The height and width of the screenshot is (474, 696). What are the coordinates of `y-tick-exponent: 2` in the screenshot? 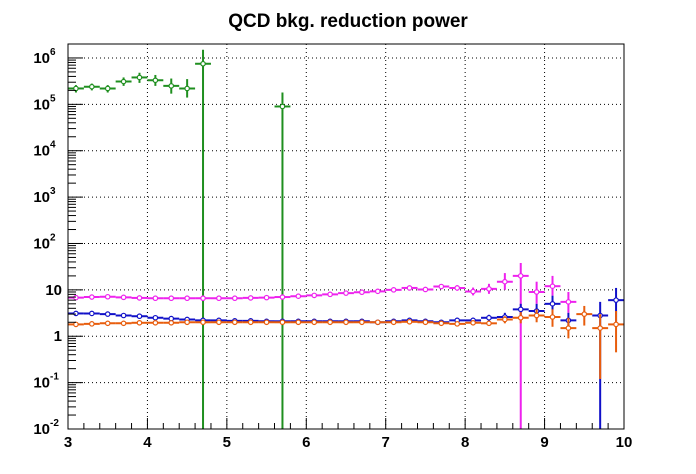 It's located at (53, 237).